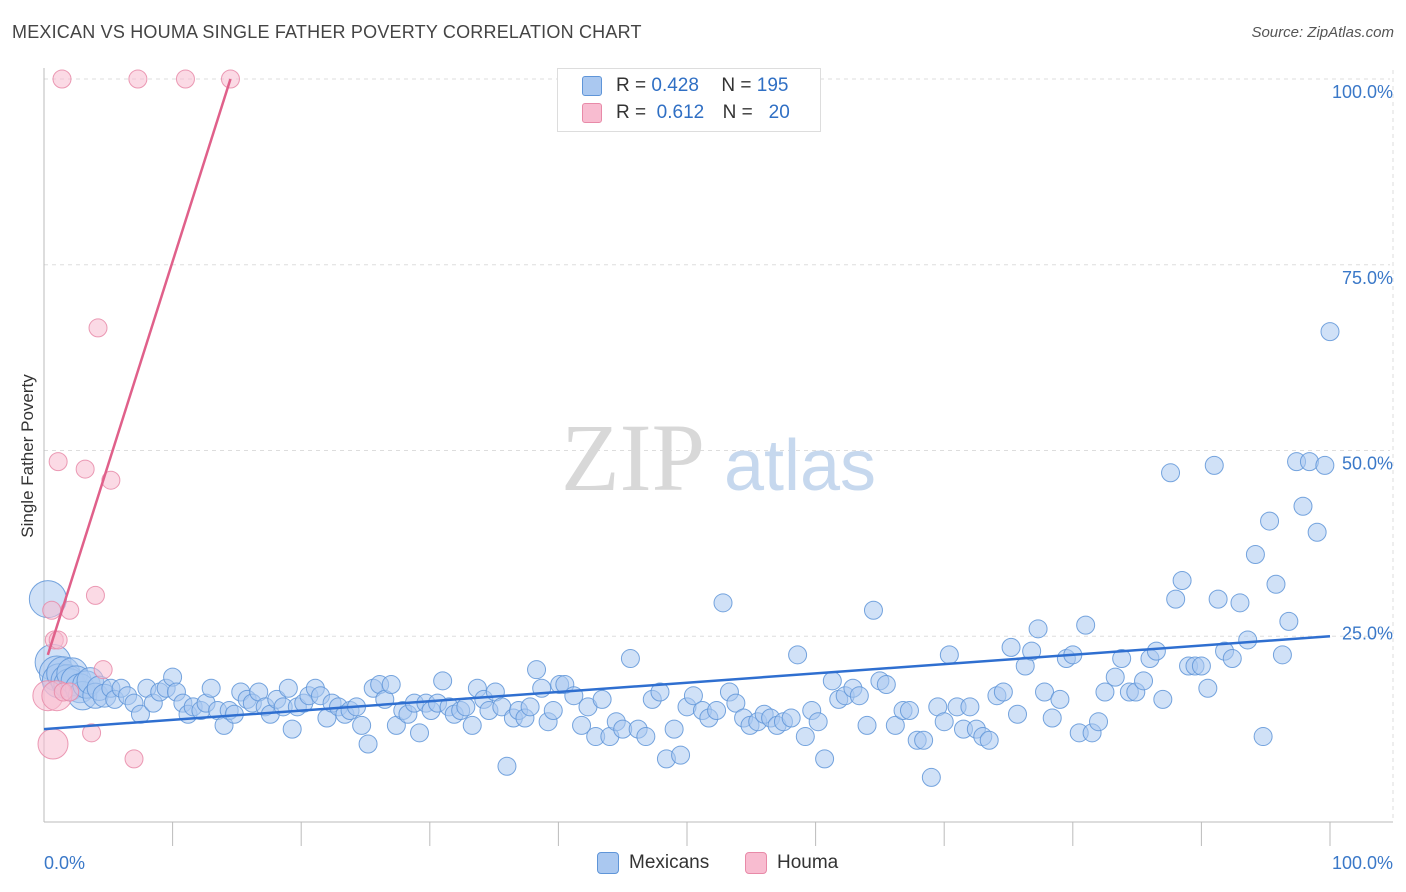 The height and width of the screenshot is (892, 1406). I want to click on legend-r-value-mexicans: 0.428, so click(675, 85).